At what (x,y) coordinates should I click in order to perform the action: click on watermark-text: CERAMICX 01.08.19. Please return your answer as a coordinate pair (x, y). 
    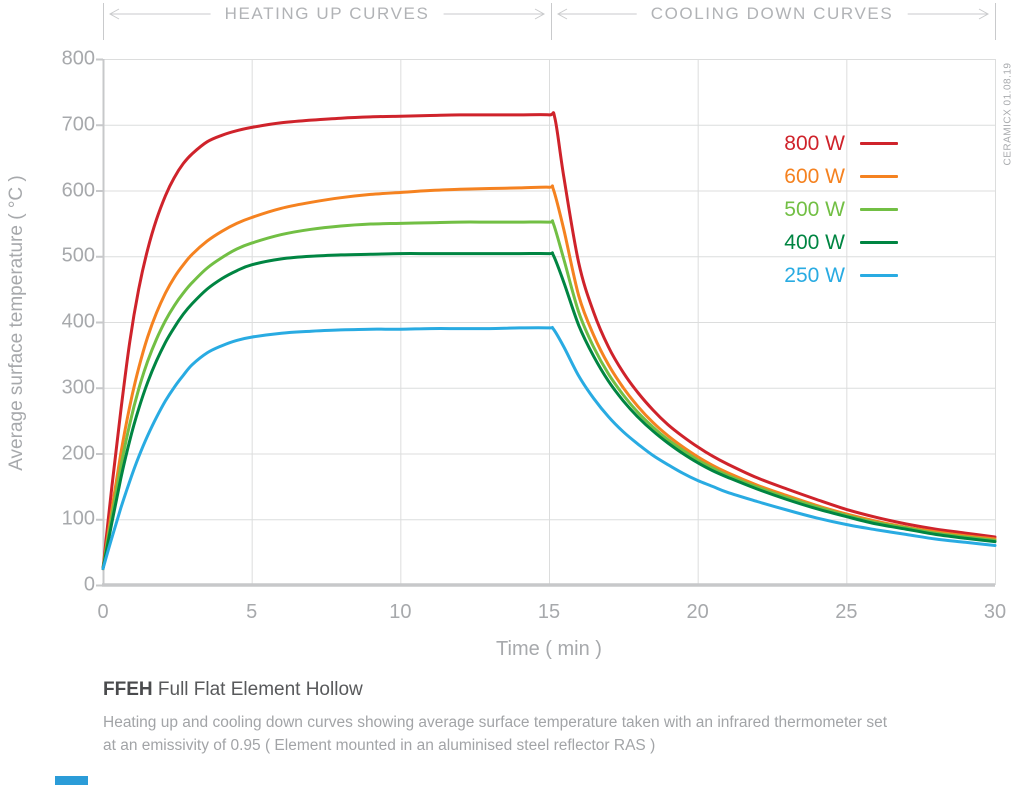
    Looking at the image, I should click on (1008, 114).